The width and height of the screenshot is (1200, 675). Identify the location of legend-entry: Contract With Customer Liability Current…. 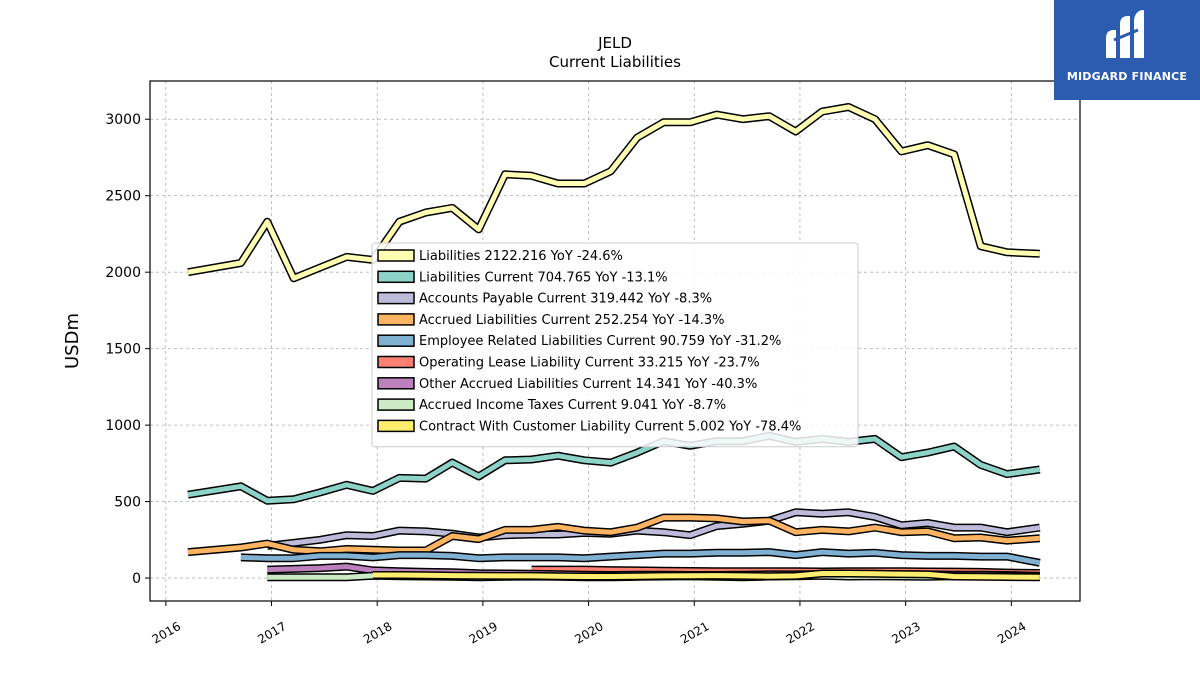
(610, 426).